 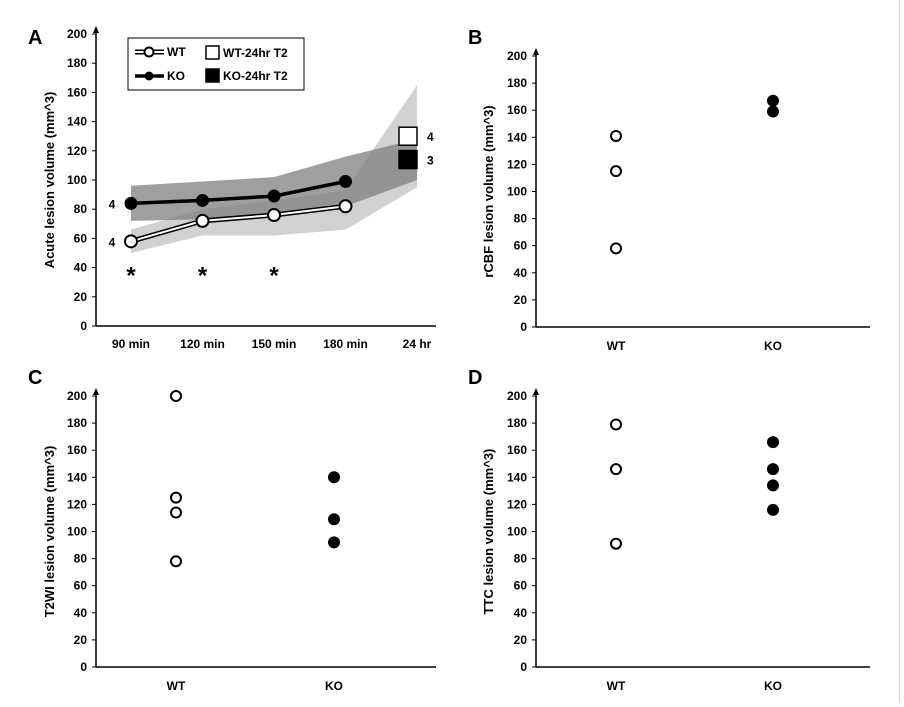 I want to click on x-tick-label: 150 min, so click(x=274, y=344).